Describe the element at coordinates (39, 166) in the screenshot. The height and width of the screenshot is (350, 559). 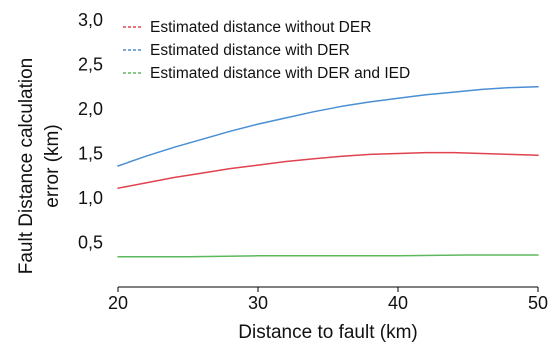
I see `y-axis-title: Fault Distance calculation error (km)` at that location.